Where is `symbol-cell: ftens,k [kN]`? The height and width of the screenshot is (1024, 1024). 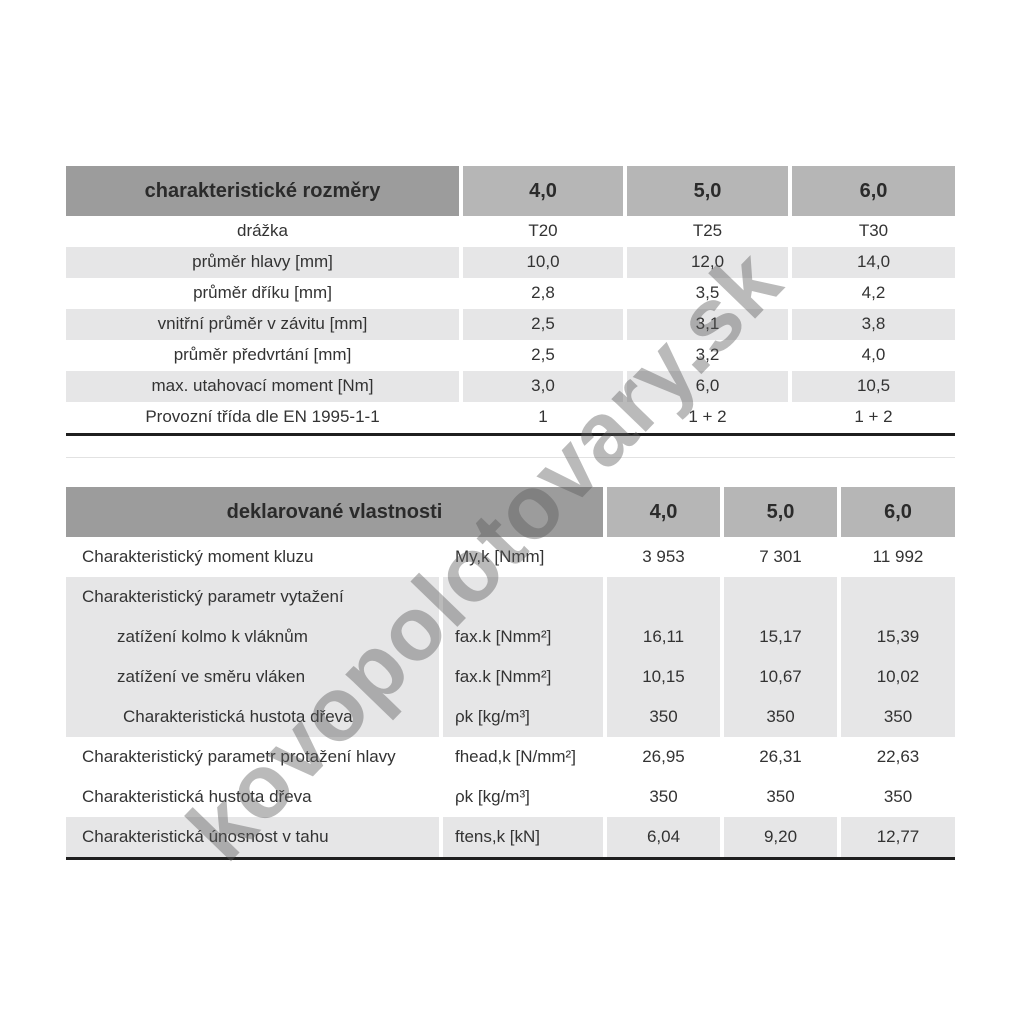
symbol-cell: ftens,k [kN] is located at coordinates (523, 837).